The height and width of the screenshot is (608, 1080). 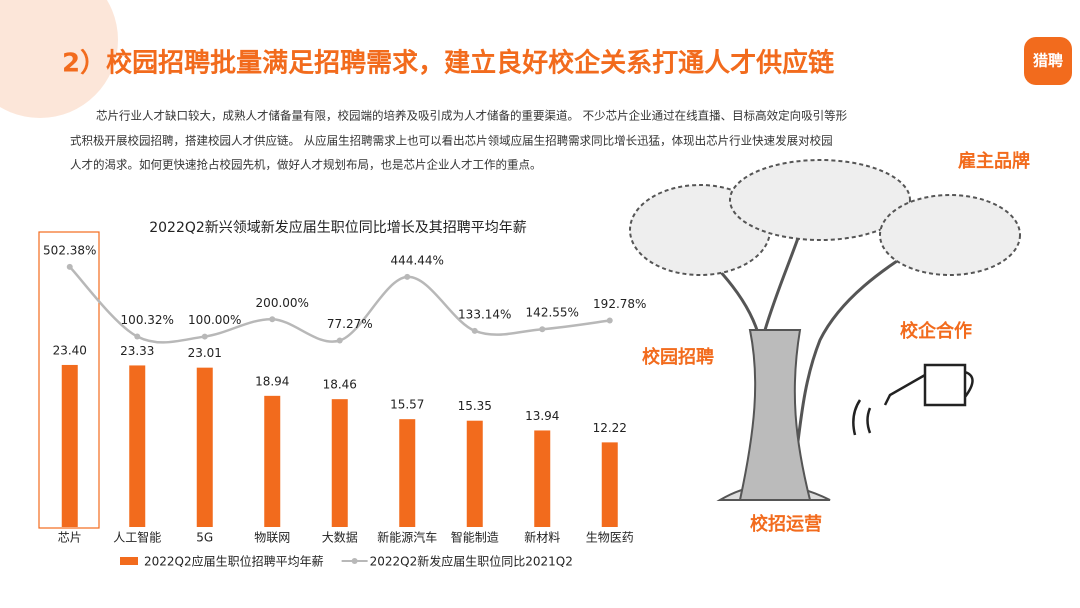 I want to click on x-tick-label: 新材料, so click(x=542, y=537).